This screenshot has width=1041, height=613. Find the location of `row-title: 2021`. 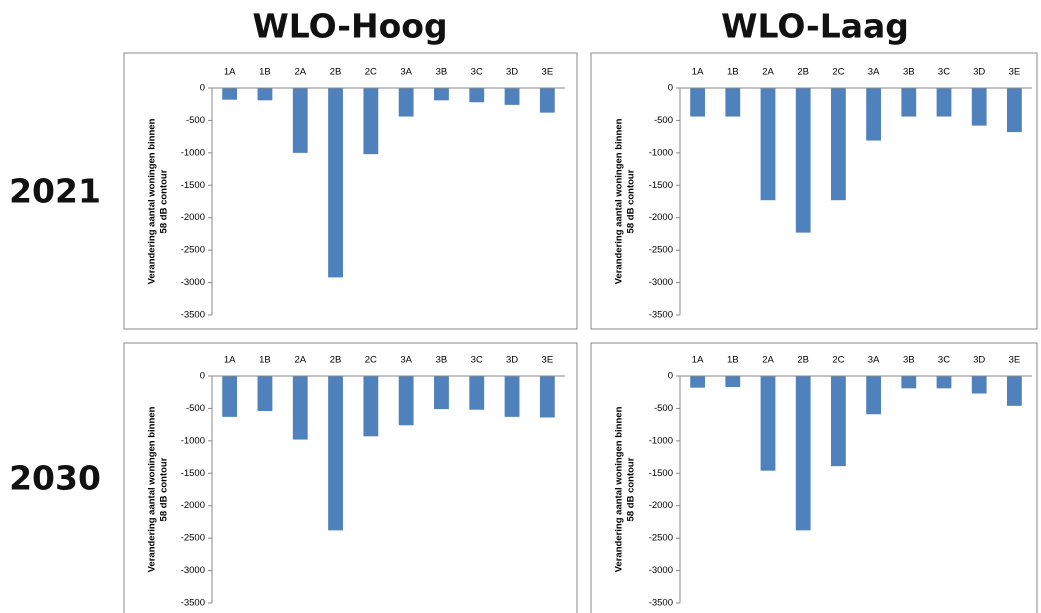

row-title: 2021 is located at coordinates (55, 191).